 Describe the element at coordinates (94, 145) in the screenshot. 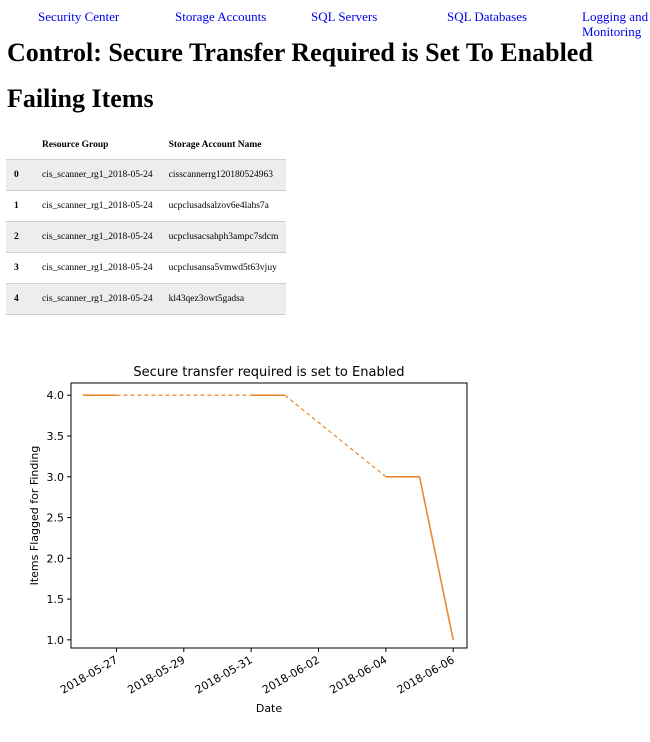

I see `resource-group-header: Resource Group` at that location.